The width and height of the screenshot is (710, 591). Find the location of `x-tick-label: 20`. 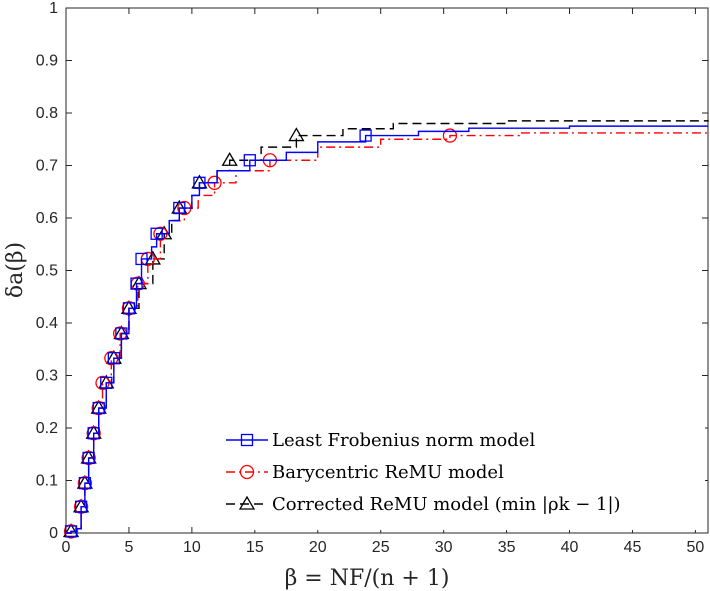

x-tick-label: 20 is located at coordinates (318, 547).